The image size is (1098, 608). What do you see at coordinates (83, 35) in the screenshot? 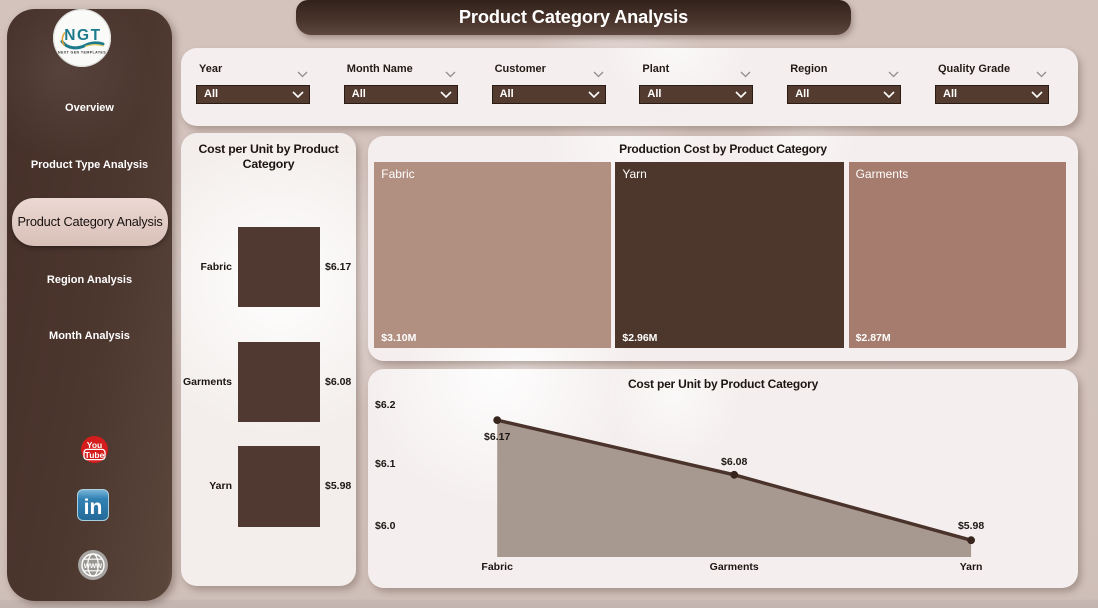
I see `svg-text: NGT` at bounding box center [83, 35].